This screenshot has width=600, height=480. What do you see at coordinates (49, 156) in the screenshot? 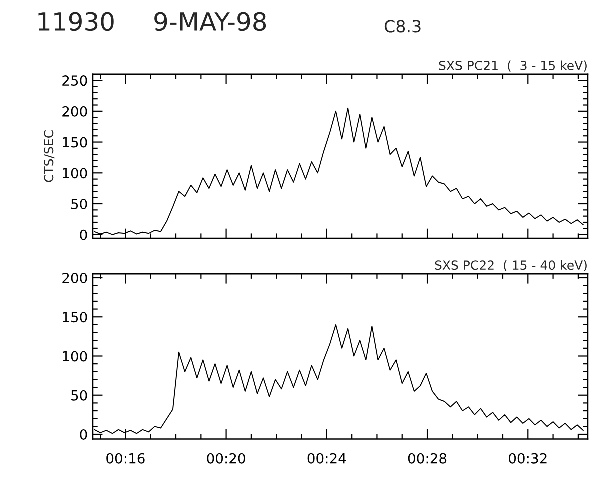
I see `y-axis-title: CTS/SEC` at bounding box center [49, 156].